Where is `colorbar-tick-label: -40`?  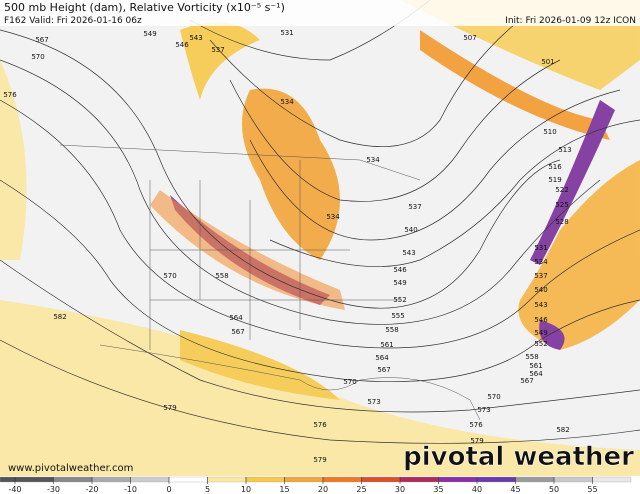 colorbar-tick-label: -40 is located at coordinates (14, 489).